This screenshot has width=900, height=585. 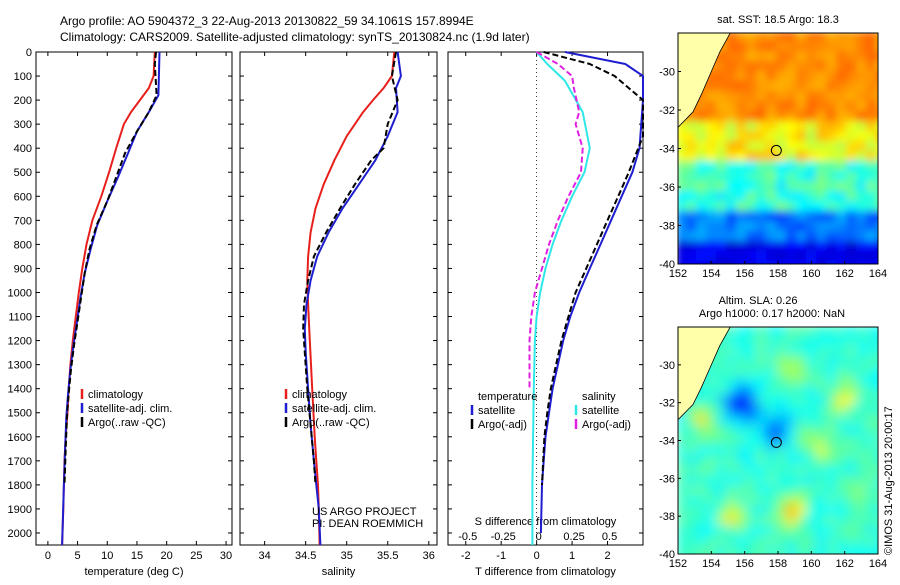 I want to click on x-tick-label: 34.5, so click(x=305, y=556).